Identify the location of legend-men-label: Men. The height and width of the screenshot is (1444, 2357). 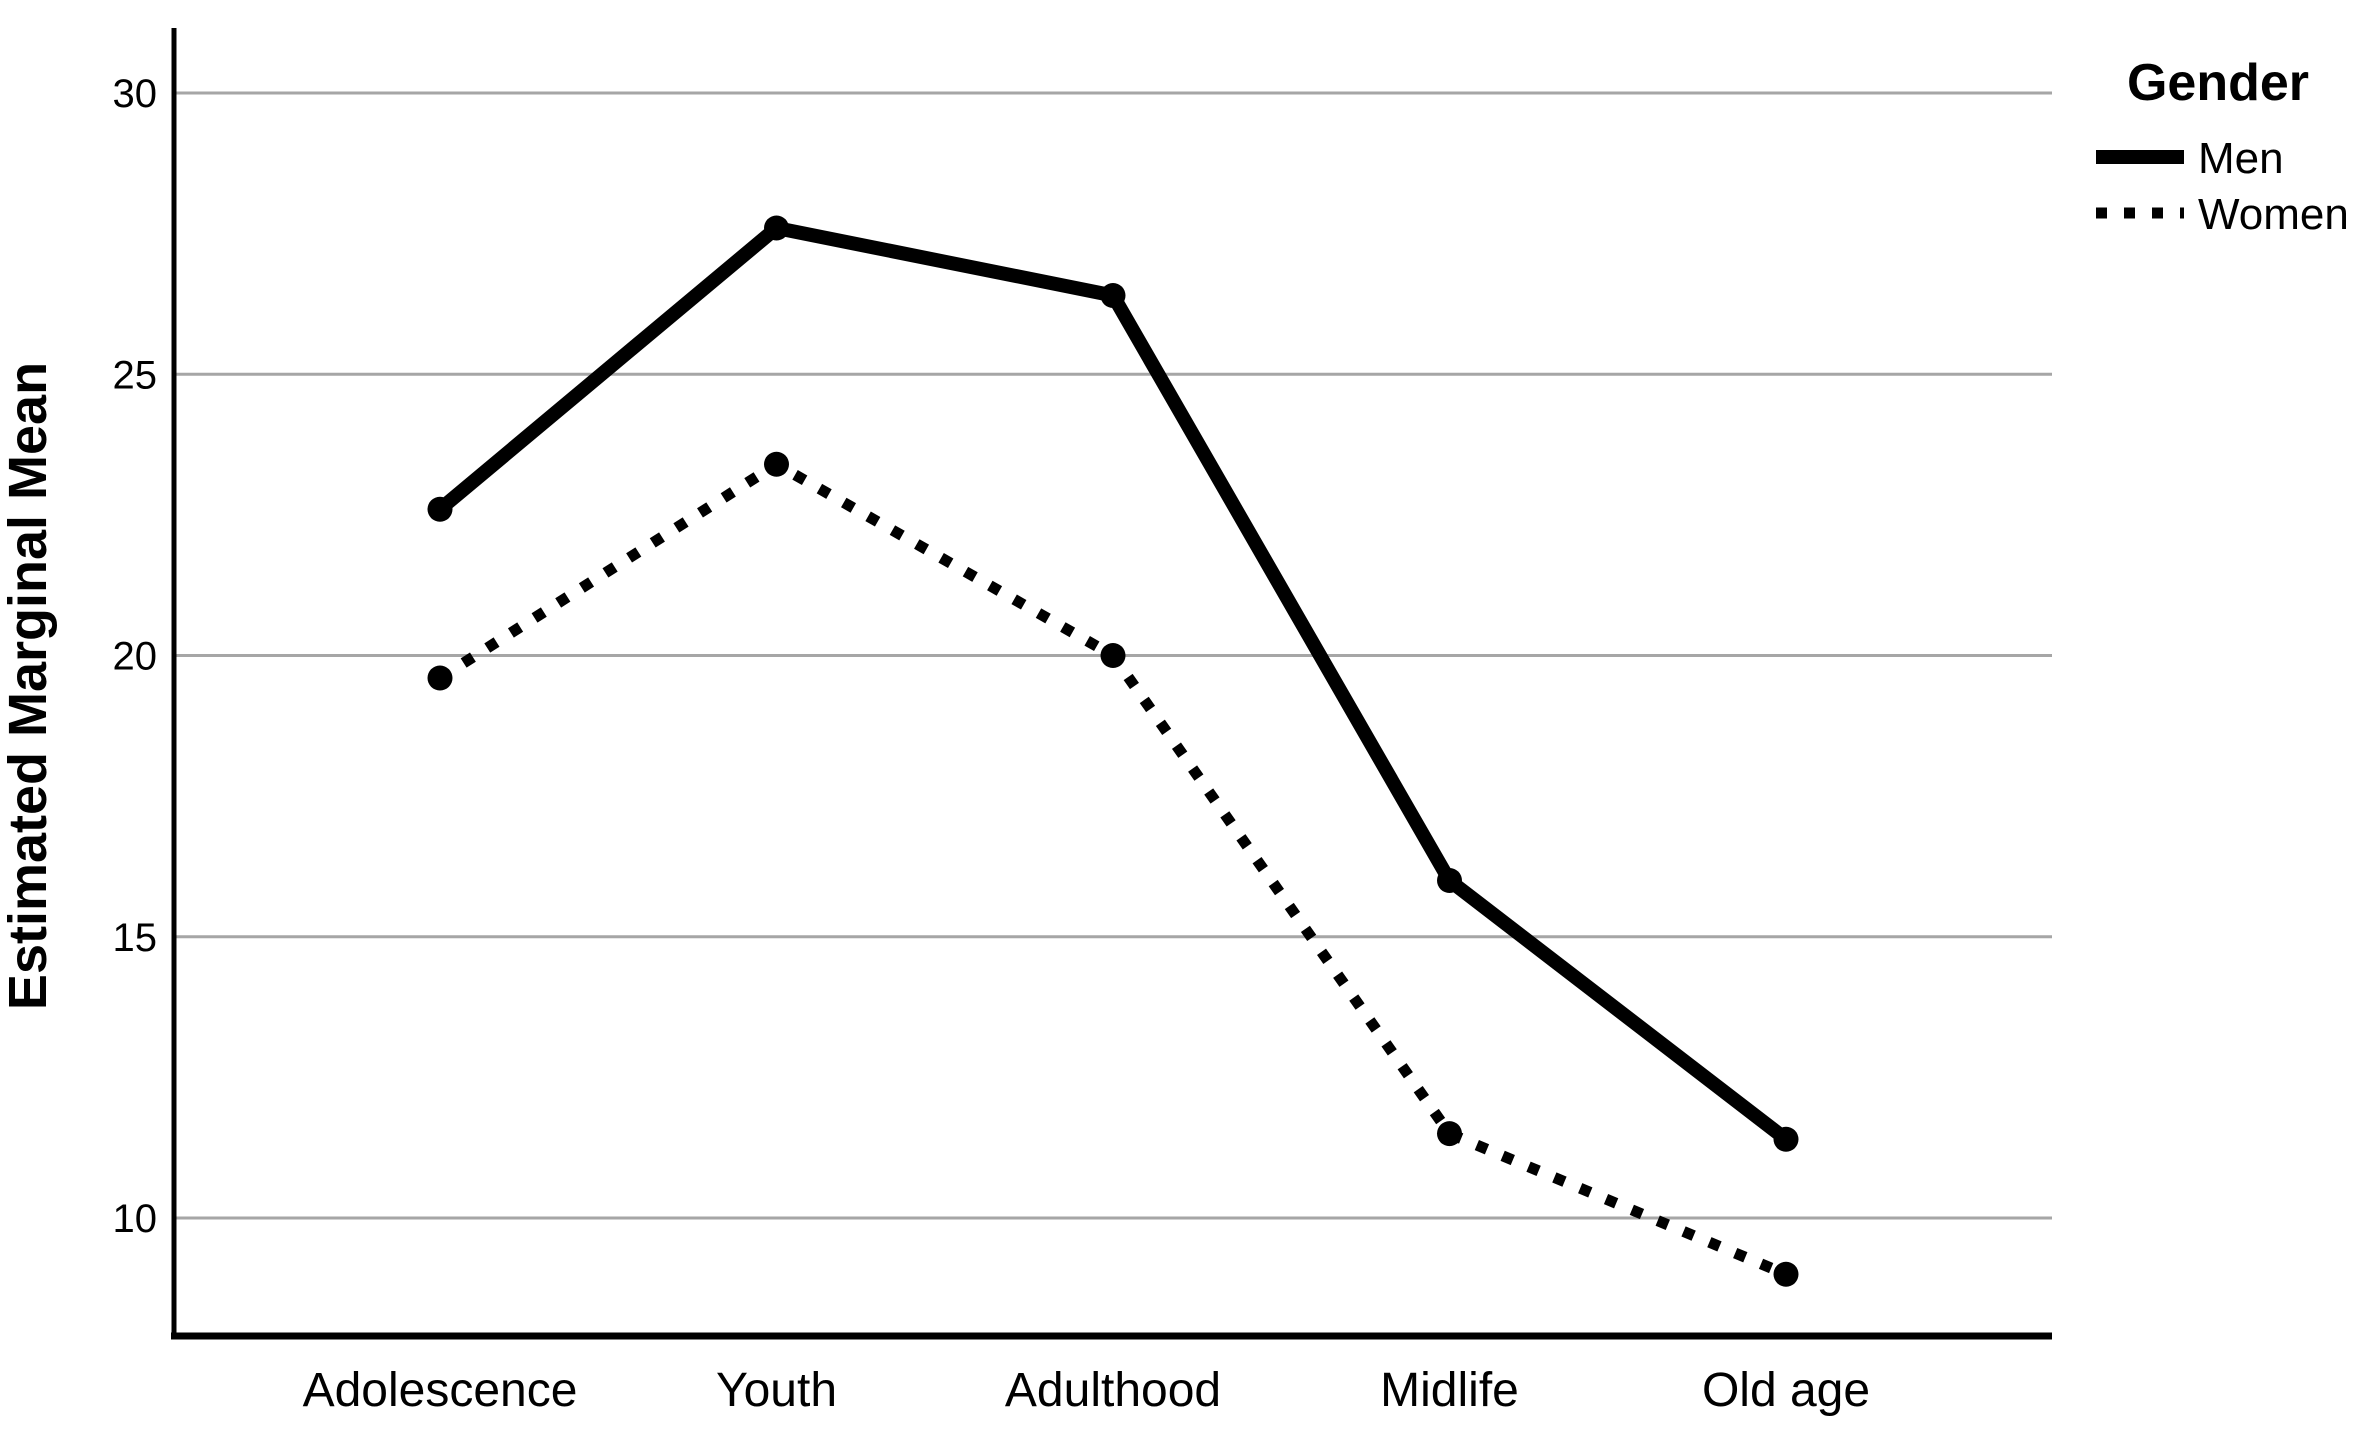
(2241, 158).